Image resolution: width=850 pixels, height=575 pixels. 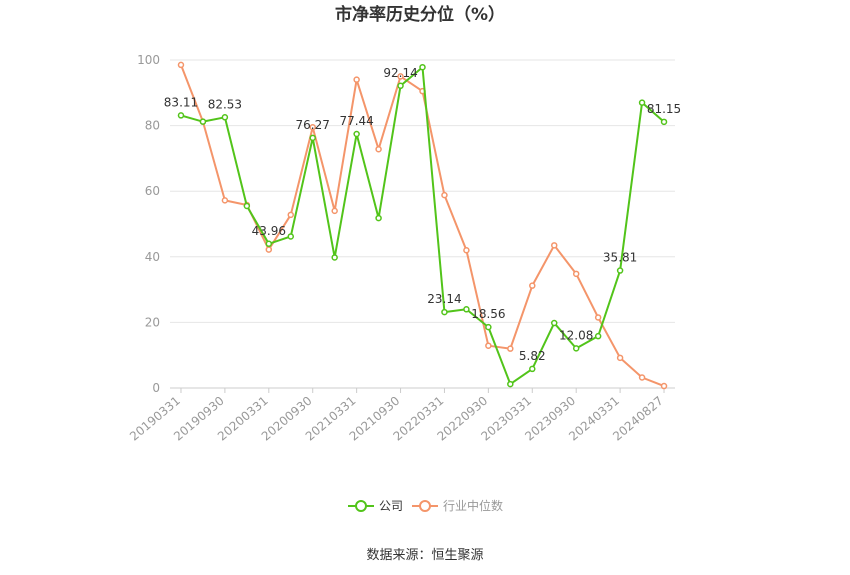 What do you see at coordinates (152, 191) in the screenshot?
I see `y-tick-label: 60` at bounding box center [152, 191].